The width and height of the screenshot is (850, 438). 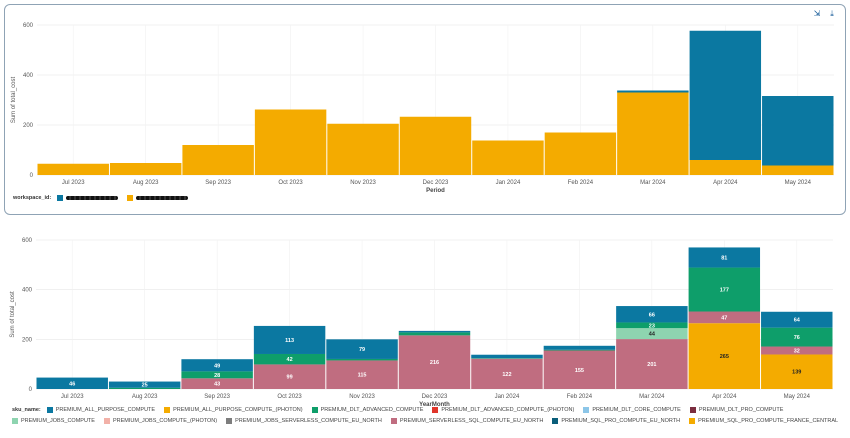 What do you see at coordinates (741, 410) in the screenshot?
I see `legend-label: PREMIUM_DLT_PRO_COMPUTE` at bounding box center [741, 410].